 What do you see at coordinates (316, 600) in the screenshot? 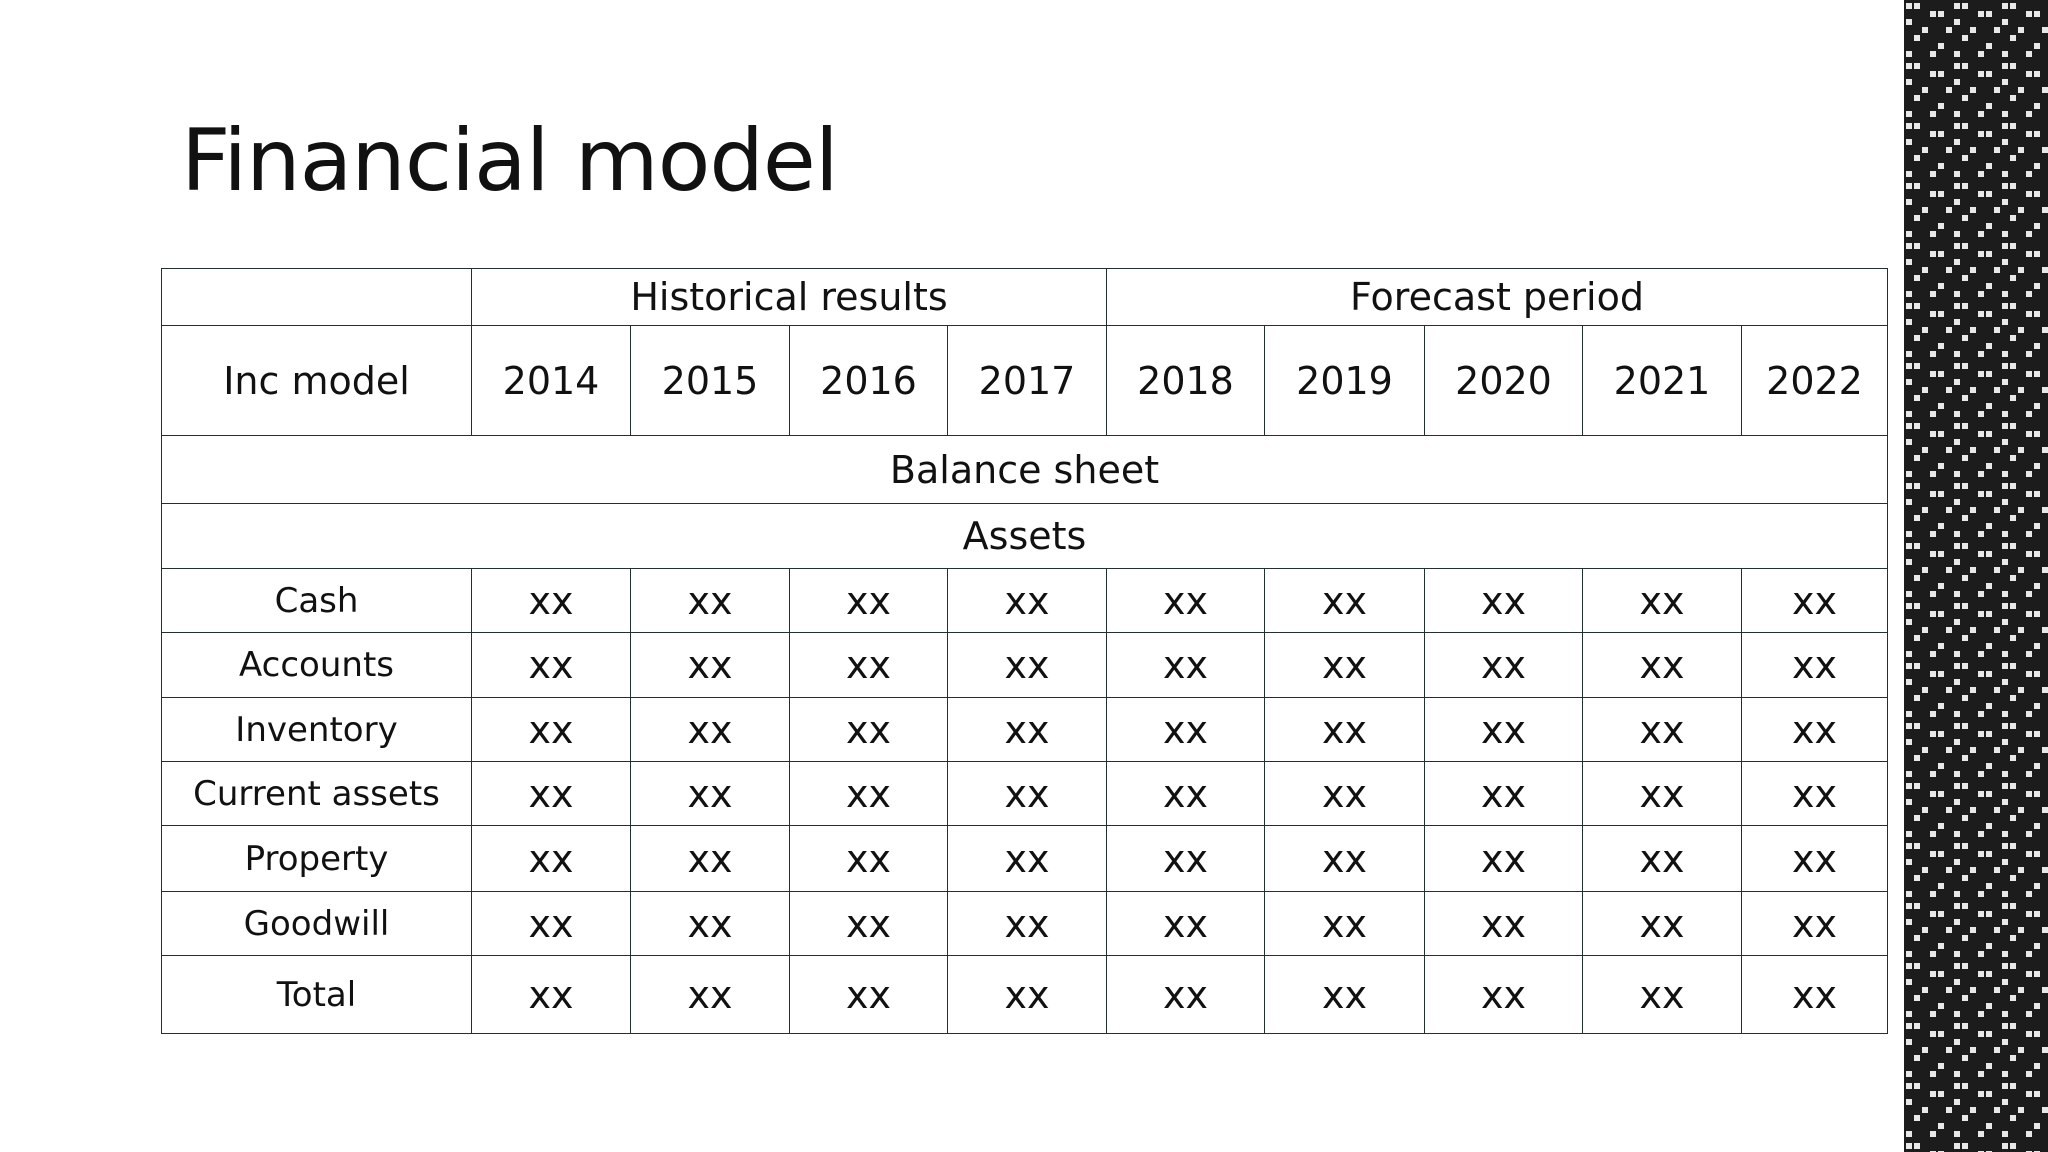
I see `row-label: Cash` at bounding box center [316, 600].